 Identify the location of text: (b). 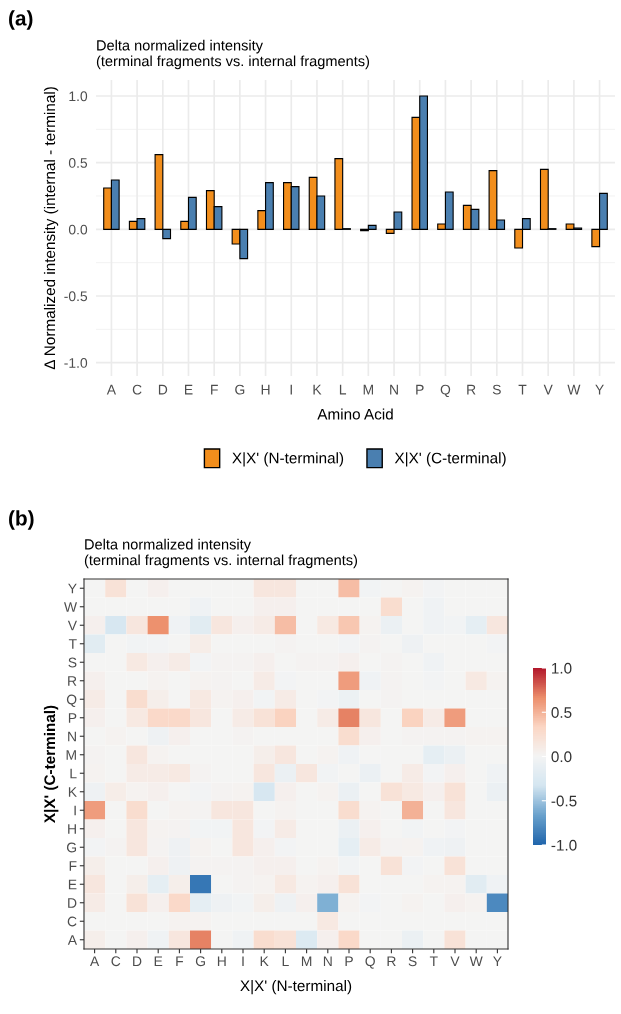
(21, 520).